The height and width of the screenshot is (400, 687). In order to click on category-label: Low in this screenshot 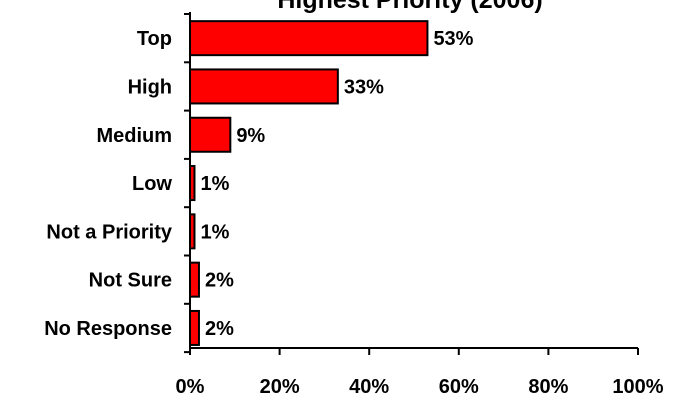, I will do `click(152, 184)`.